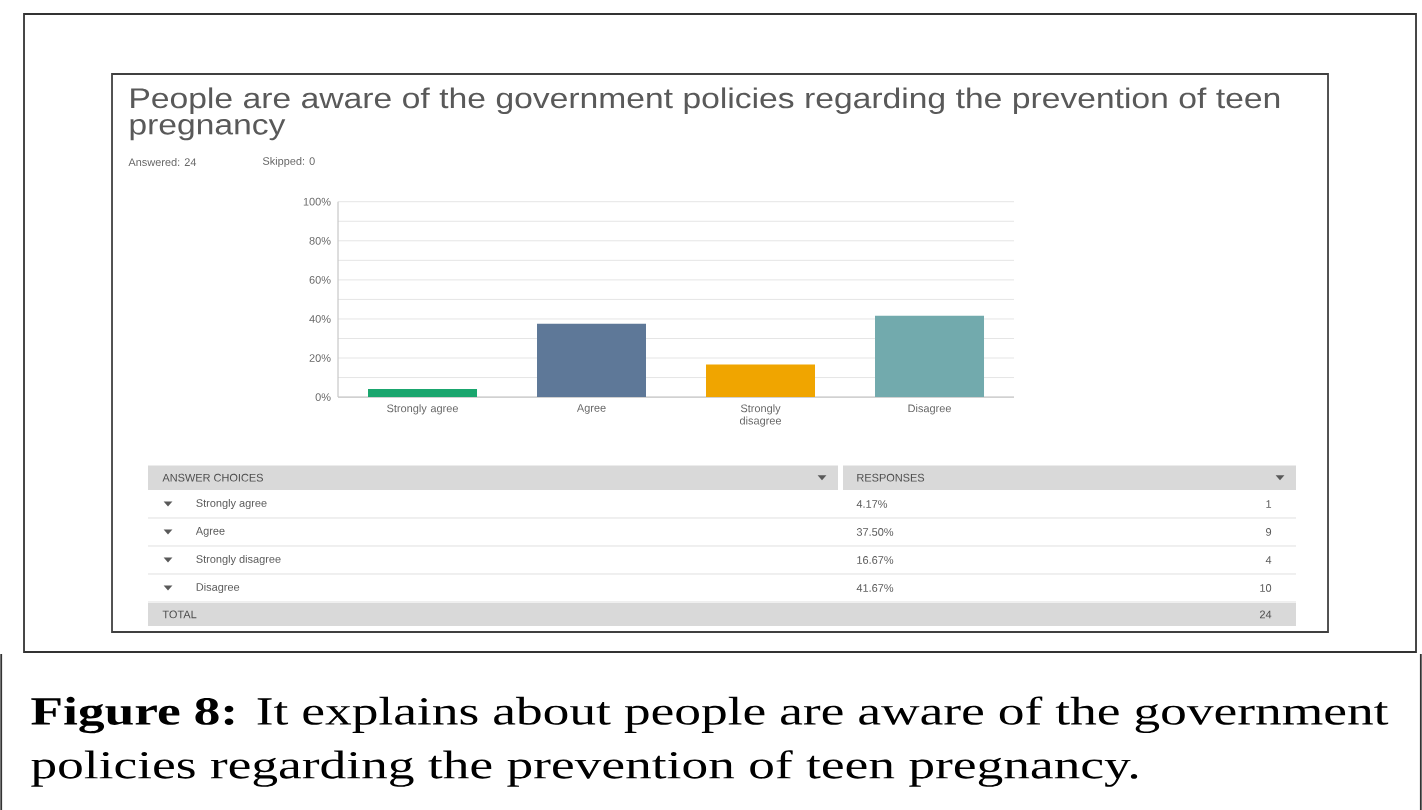 This screenshot has width=1422, height=810. I want to click on text: Figure 8: It explains about people are aware of the government policies regarding the prevention of teen pregnancy., so click(710, 741).